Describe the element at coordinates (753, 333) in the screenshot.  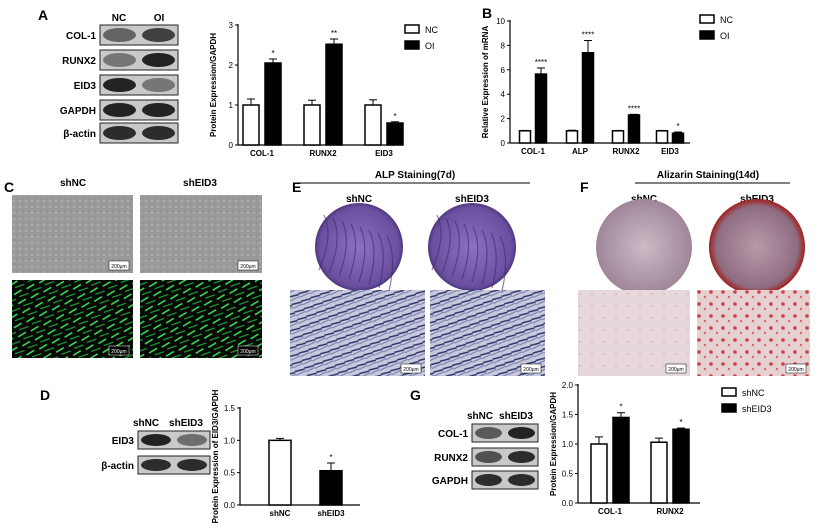
I see `stain-microscopy-image` at that location.